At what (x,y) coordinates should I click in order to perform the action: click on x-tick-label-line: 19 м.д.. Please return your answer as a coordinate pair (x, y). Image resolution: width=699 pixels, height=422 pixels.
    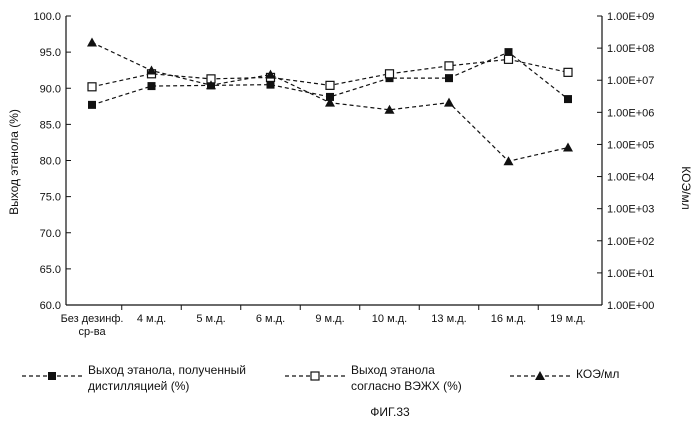
    Looking at the image, I should click on (567, 319).